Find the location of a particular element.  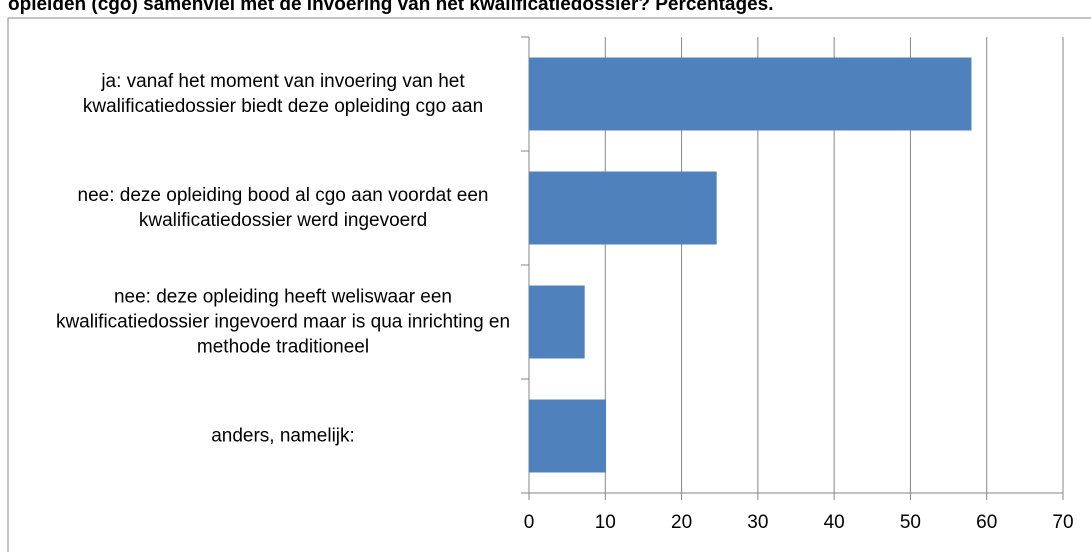

x-tick-label: 50 is located at coordinates (910, 522).